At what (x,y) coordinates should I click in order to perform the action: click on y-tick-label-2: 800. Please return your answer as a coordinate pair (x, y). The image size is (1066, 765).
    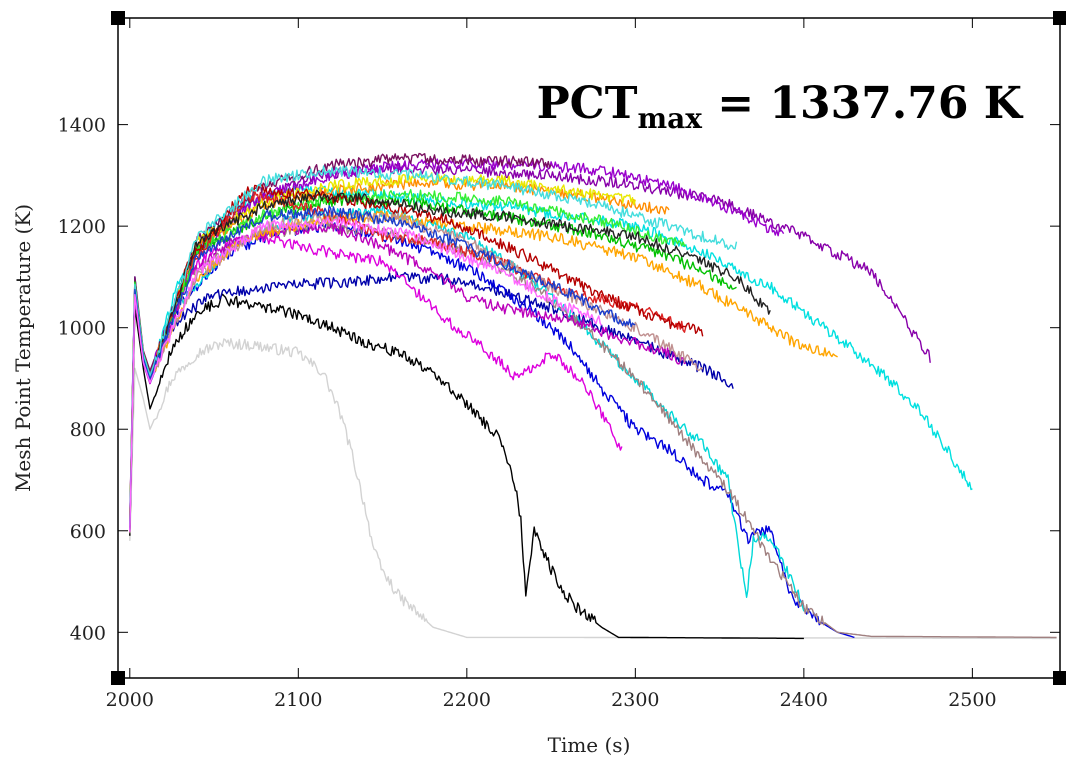
    Looking at the image, I should click on (88, 430).